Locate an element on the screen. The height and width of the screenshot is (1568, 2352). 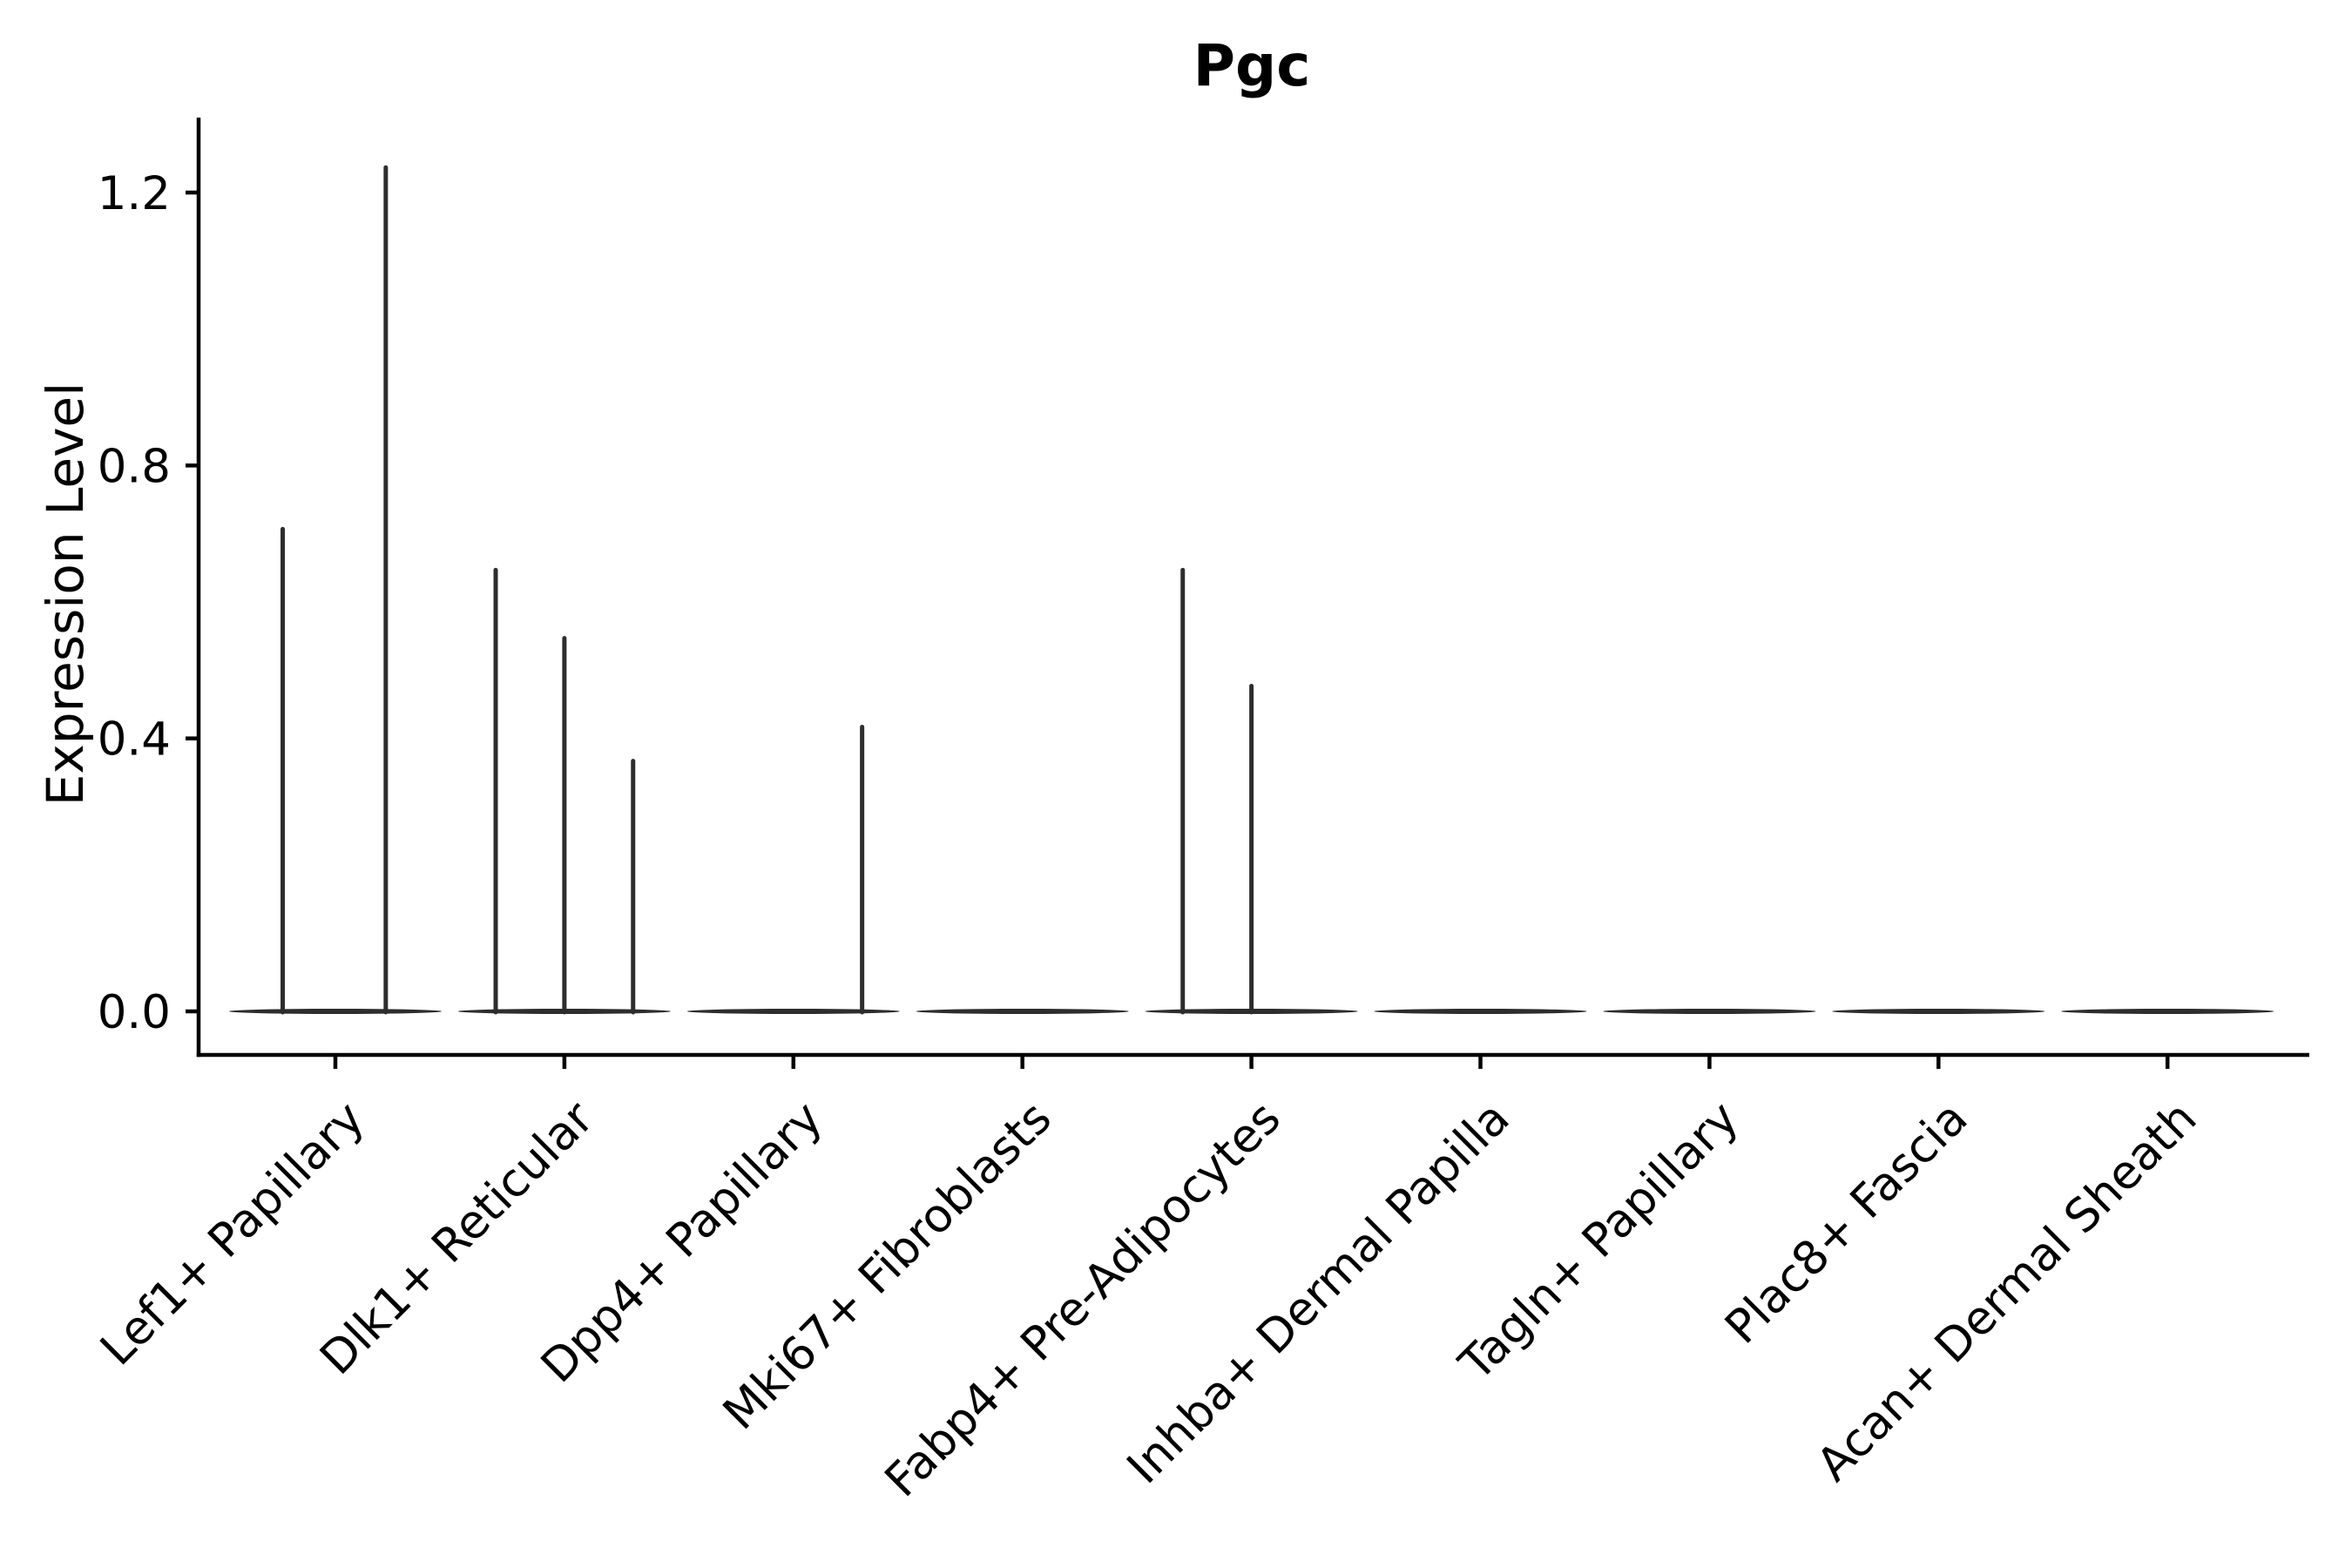
category-label: Inhba+ Dermal Papilla is located at coordinates (1319, 1293).